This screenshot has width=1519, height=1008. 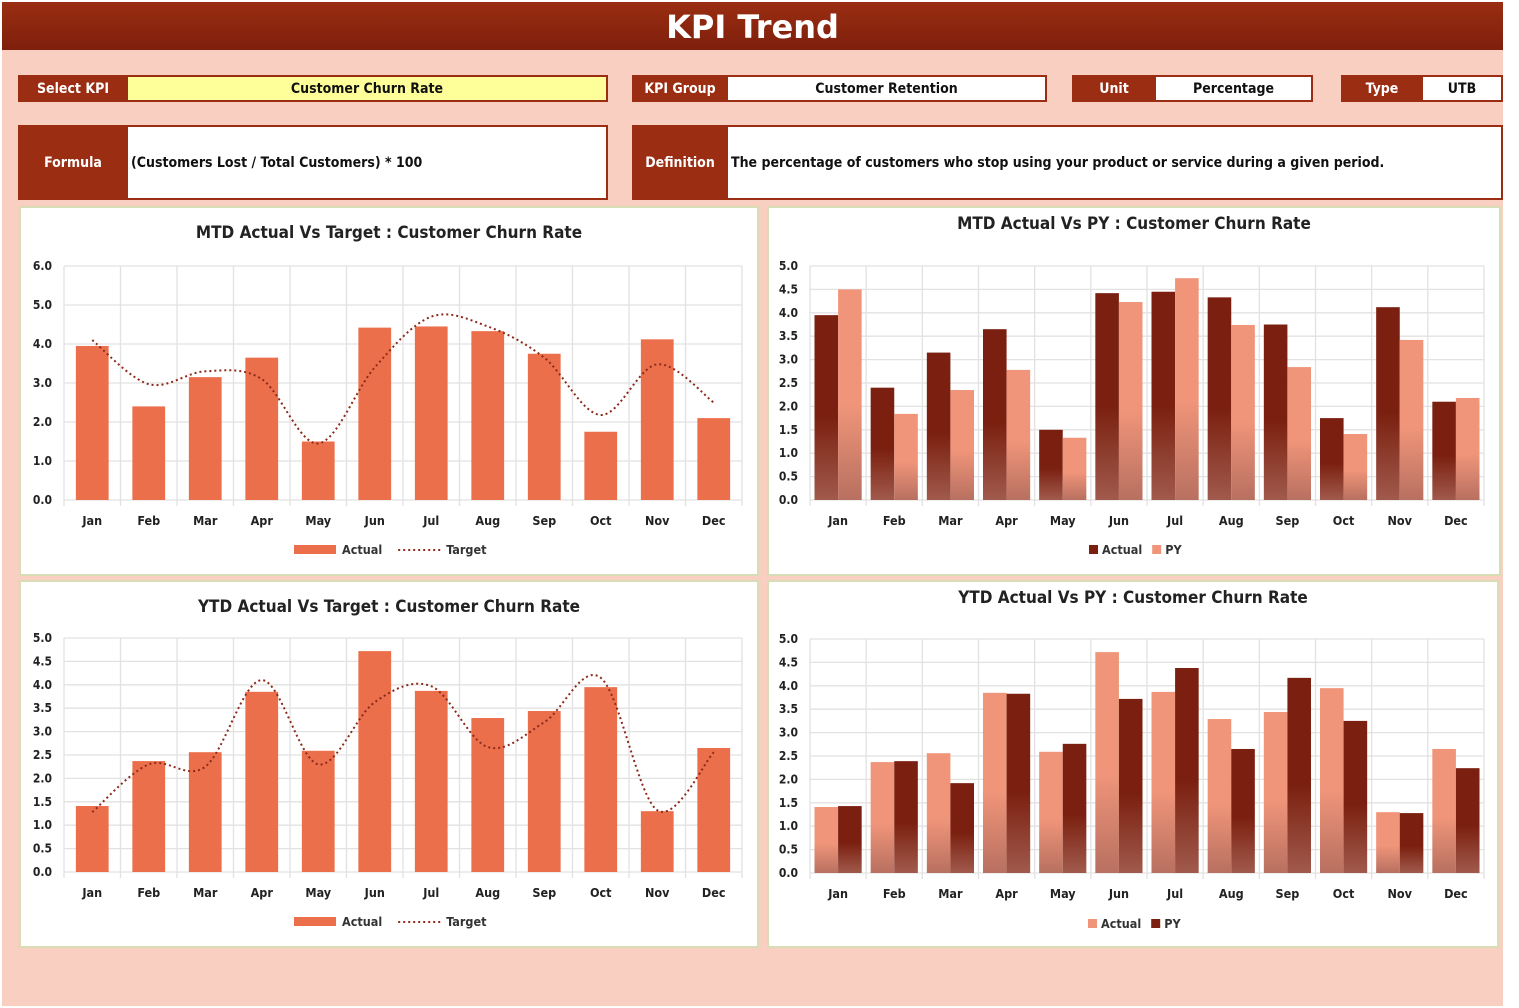 I want to click on kpi-group-value: Customer Retention, so click(x=886, y=88).